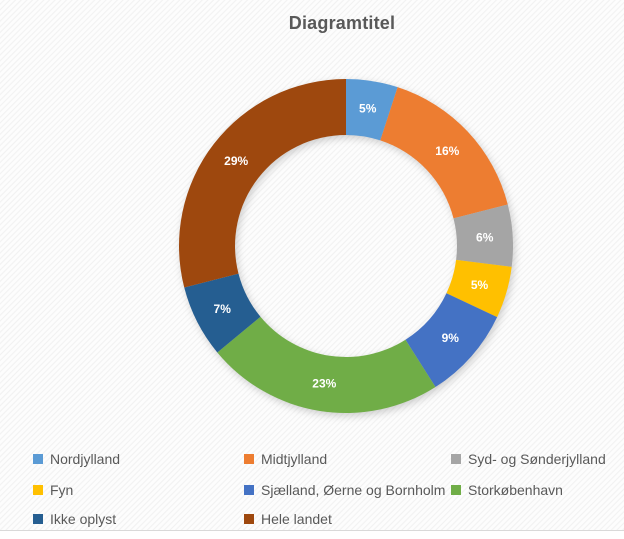 The height and width of the screenshot is (539, 624). I want to click on legend-item-syd-og-sønderjylland: Syd- og Sønderjylland, so click(528, 459).